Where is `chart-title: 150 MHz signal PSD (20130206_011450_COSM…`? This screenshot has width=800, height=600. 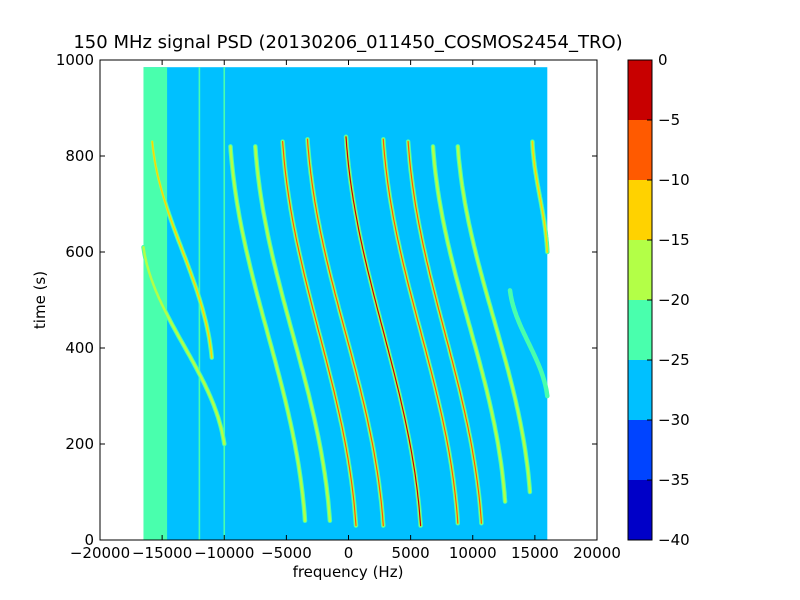 chart-title: 150 MHz signal PSD (20130206_011450_COSM… is located at coordinates (347, 42).